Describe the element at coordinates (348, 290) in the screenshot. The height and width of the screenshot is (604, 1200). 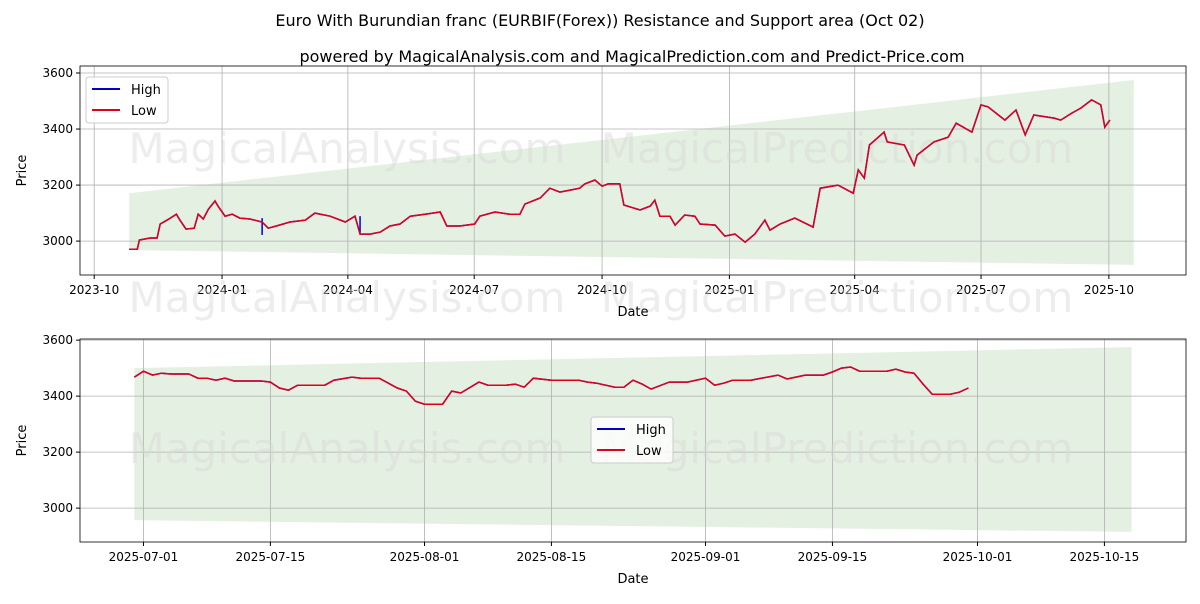
I see `x-tick-label: 2024-04` at that location.